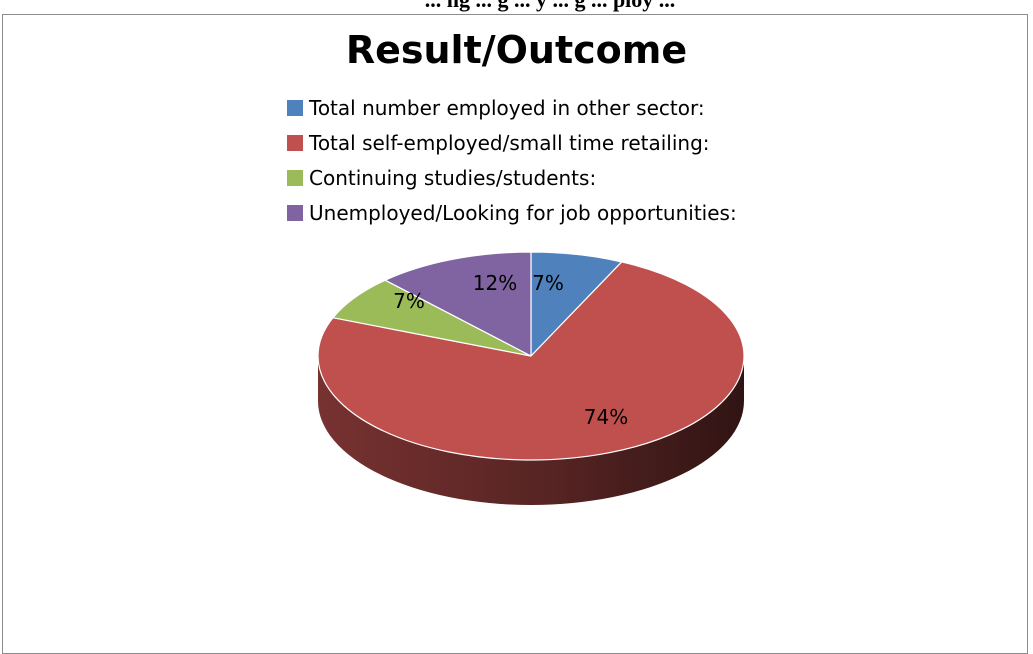 The width and height of the screenshot is (1033, 654). I want to click on chart-legend: Total number employed in other sector, so click(512, 160).